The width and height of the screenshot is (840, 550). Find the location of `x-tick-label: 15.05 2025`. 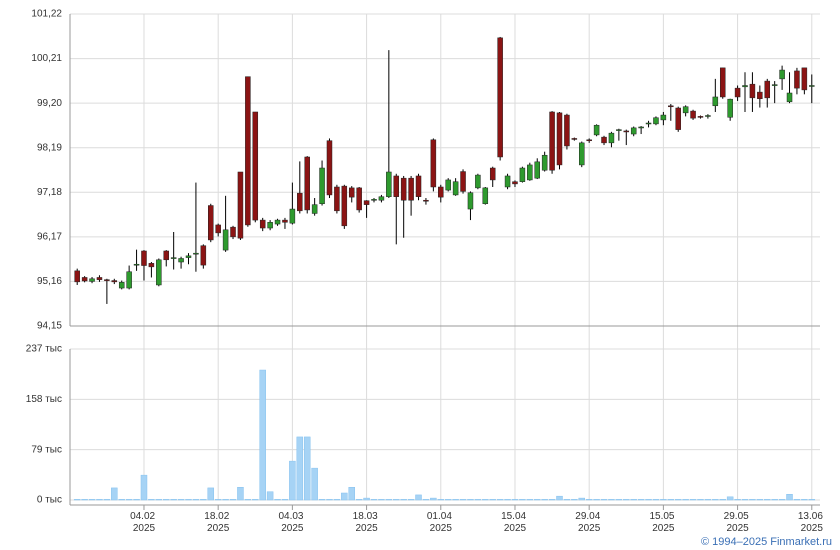

x-tick-label: 15.05 2025 is located at coordinates (663, 522).